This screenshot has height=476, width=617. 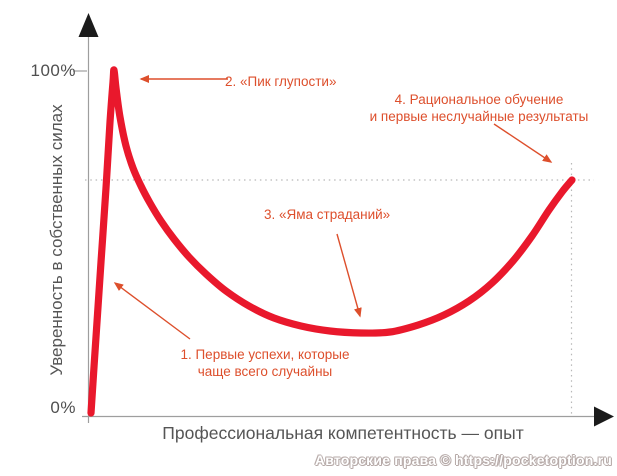 I want to click on annotation-arrow-first-successes, so click(x=152, y=311).